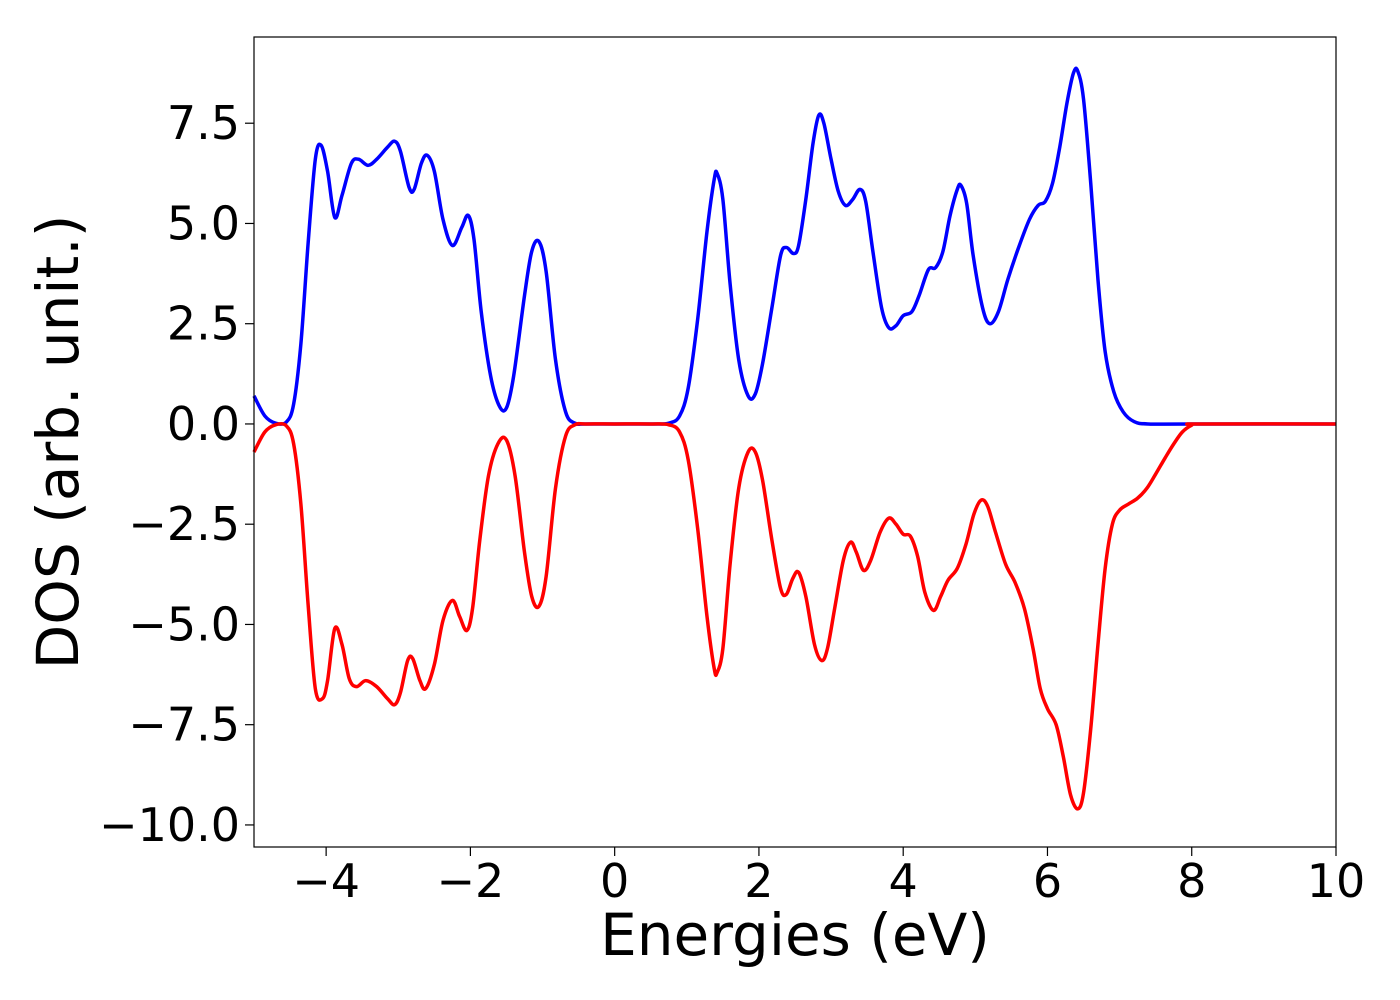 This screenshot has width=1400, height=1000. I want to click on y-tick-label: 0.0, so click(203, 424).